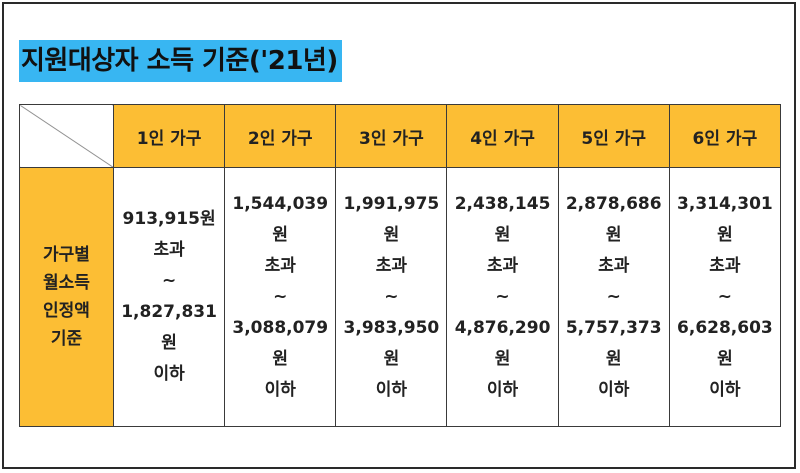  I want to click on income-range-cell: 2,878,686원 초과 ~ 5,757,373원 이하, so click(613, 297).